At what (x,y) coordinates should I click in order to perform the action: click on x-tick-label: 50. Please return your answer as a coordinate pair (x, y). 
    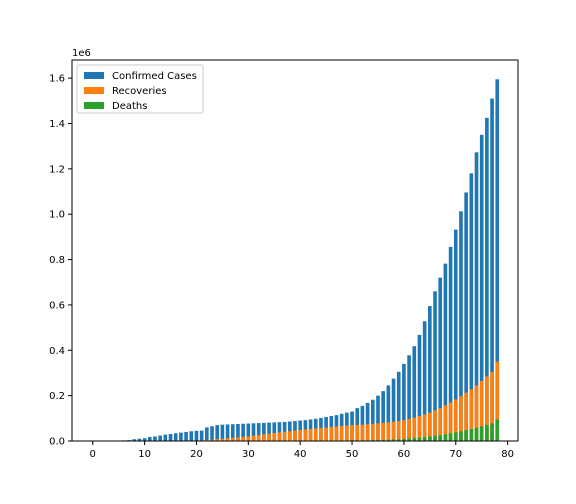
    Looking at the image, I should click on (352, 454).